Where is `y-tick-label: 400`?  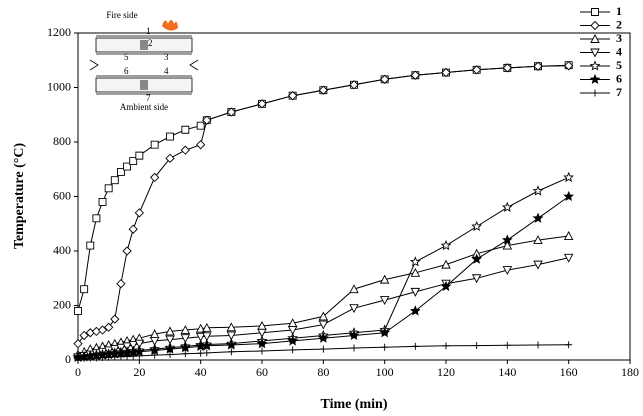 y-tick-label: 400 is located at coordinates (62, 250).